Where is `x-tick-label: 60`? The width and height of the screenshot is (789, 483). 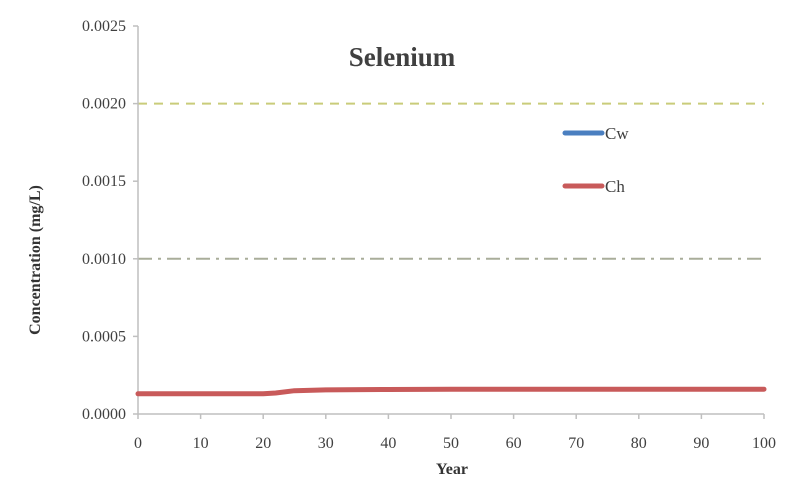 x-tick-label: 60 is located at coordinates (514, 443).